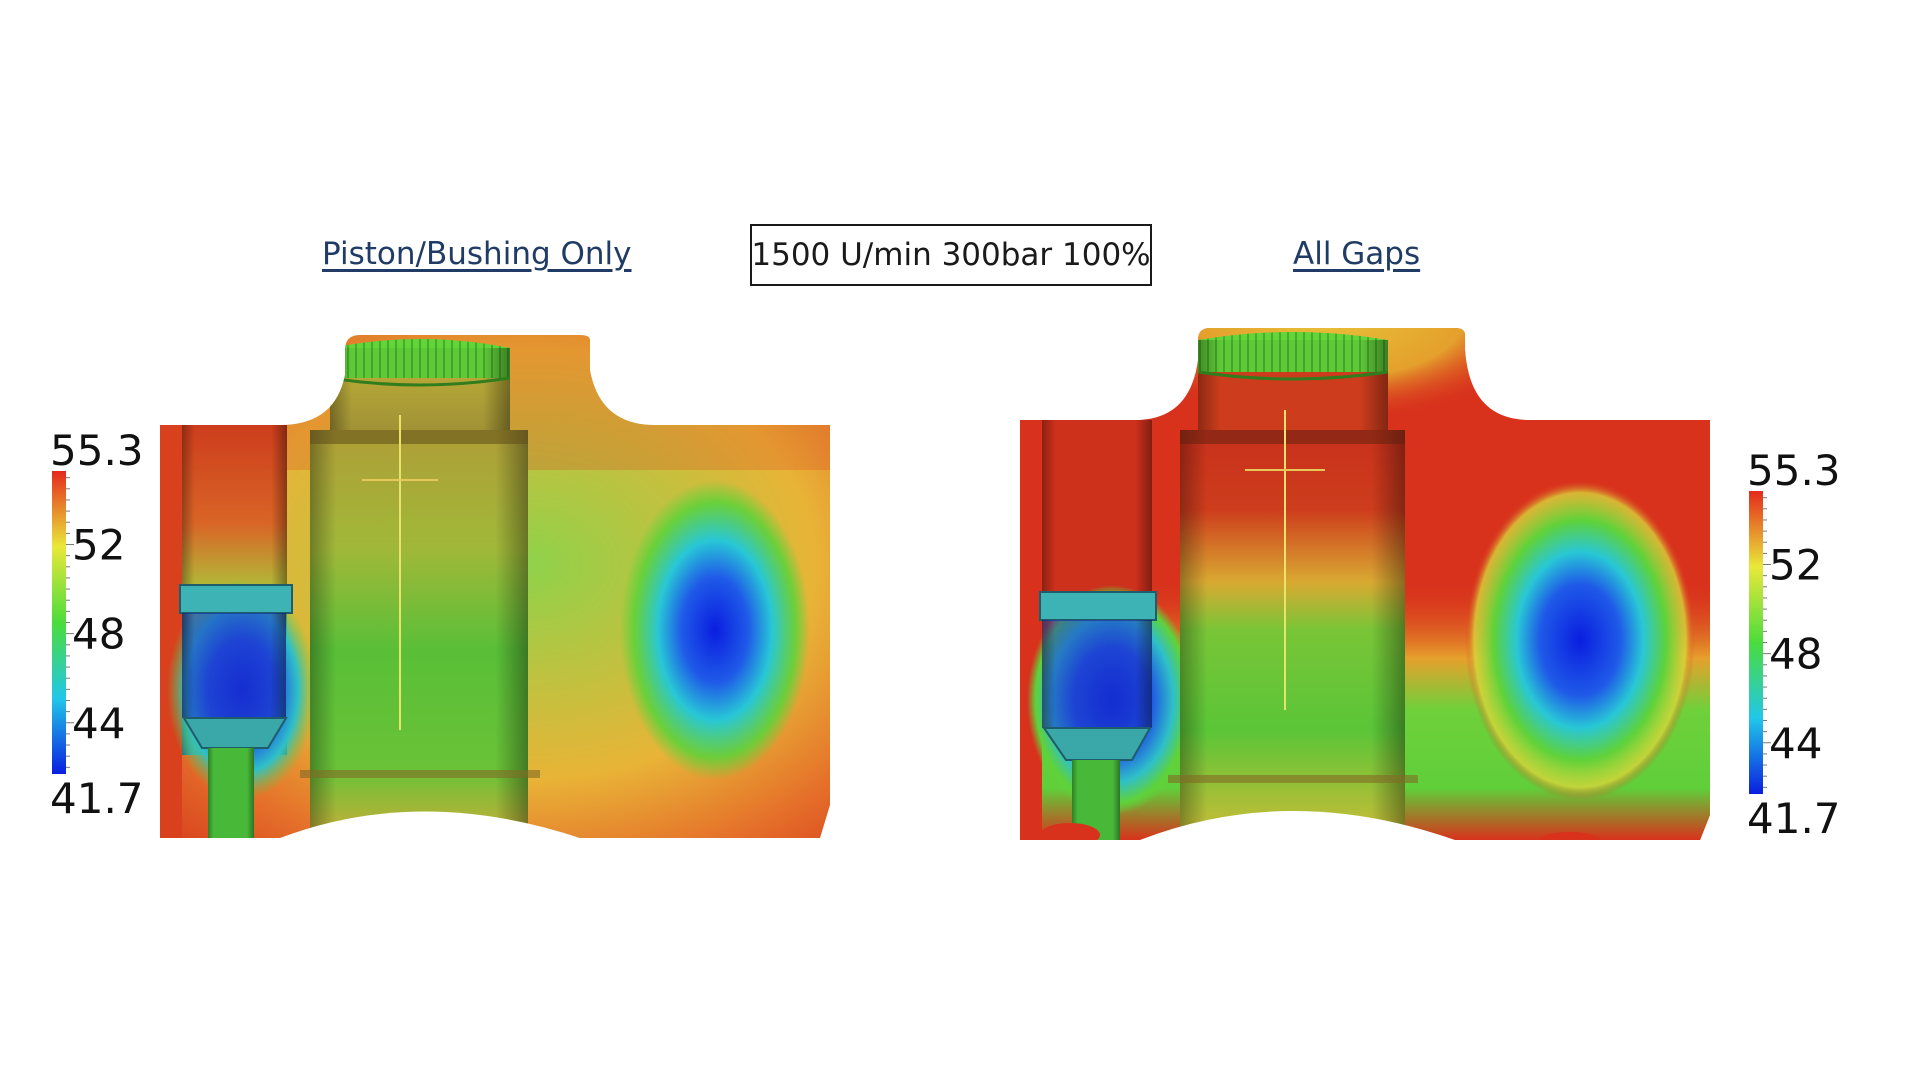 This screenshot has height=1080, width=1920. I want to click on title-piston-bushing-only: Piston/Bushing Only, so click(477, 254).